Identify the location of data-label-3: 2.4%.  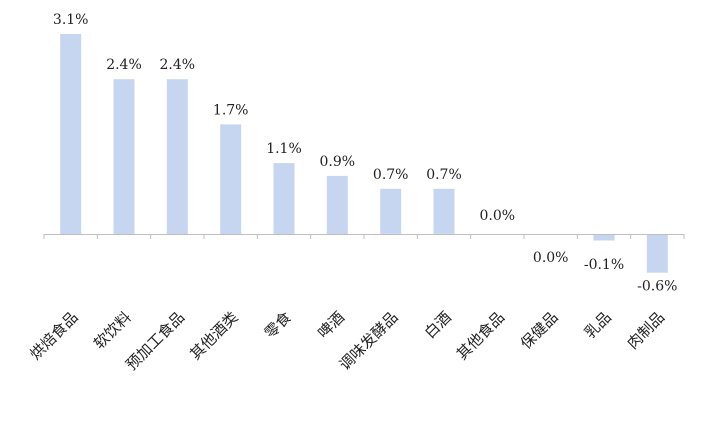
(178, 65).